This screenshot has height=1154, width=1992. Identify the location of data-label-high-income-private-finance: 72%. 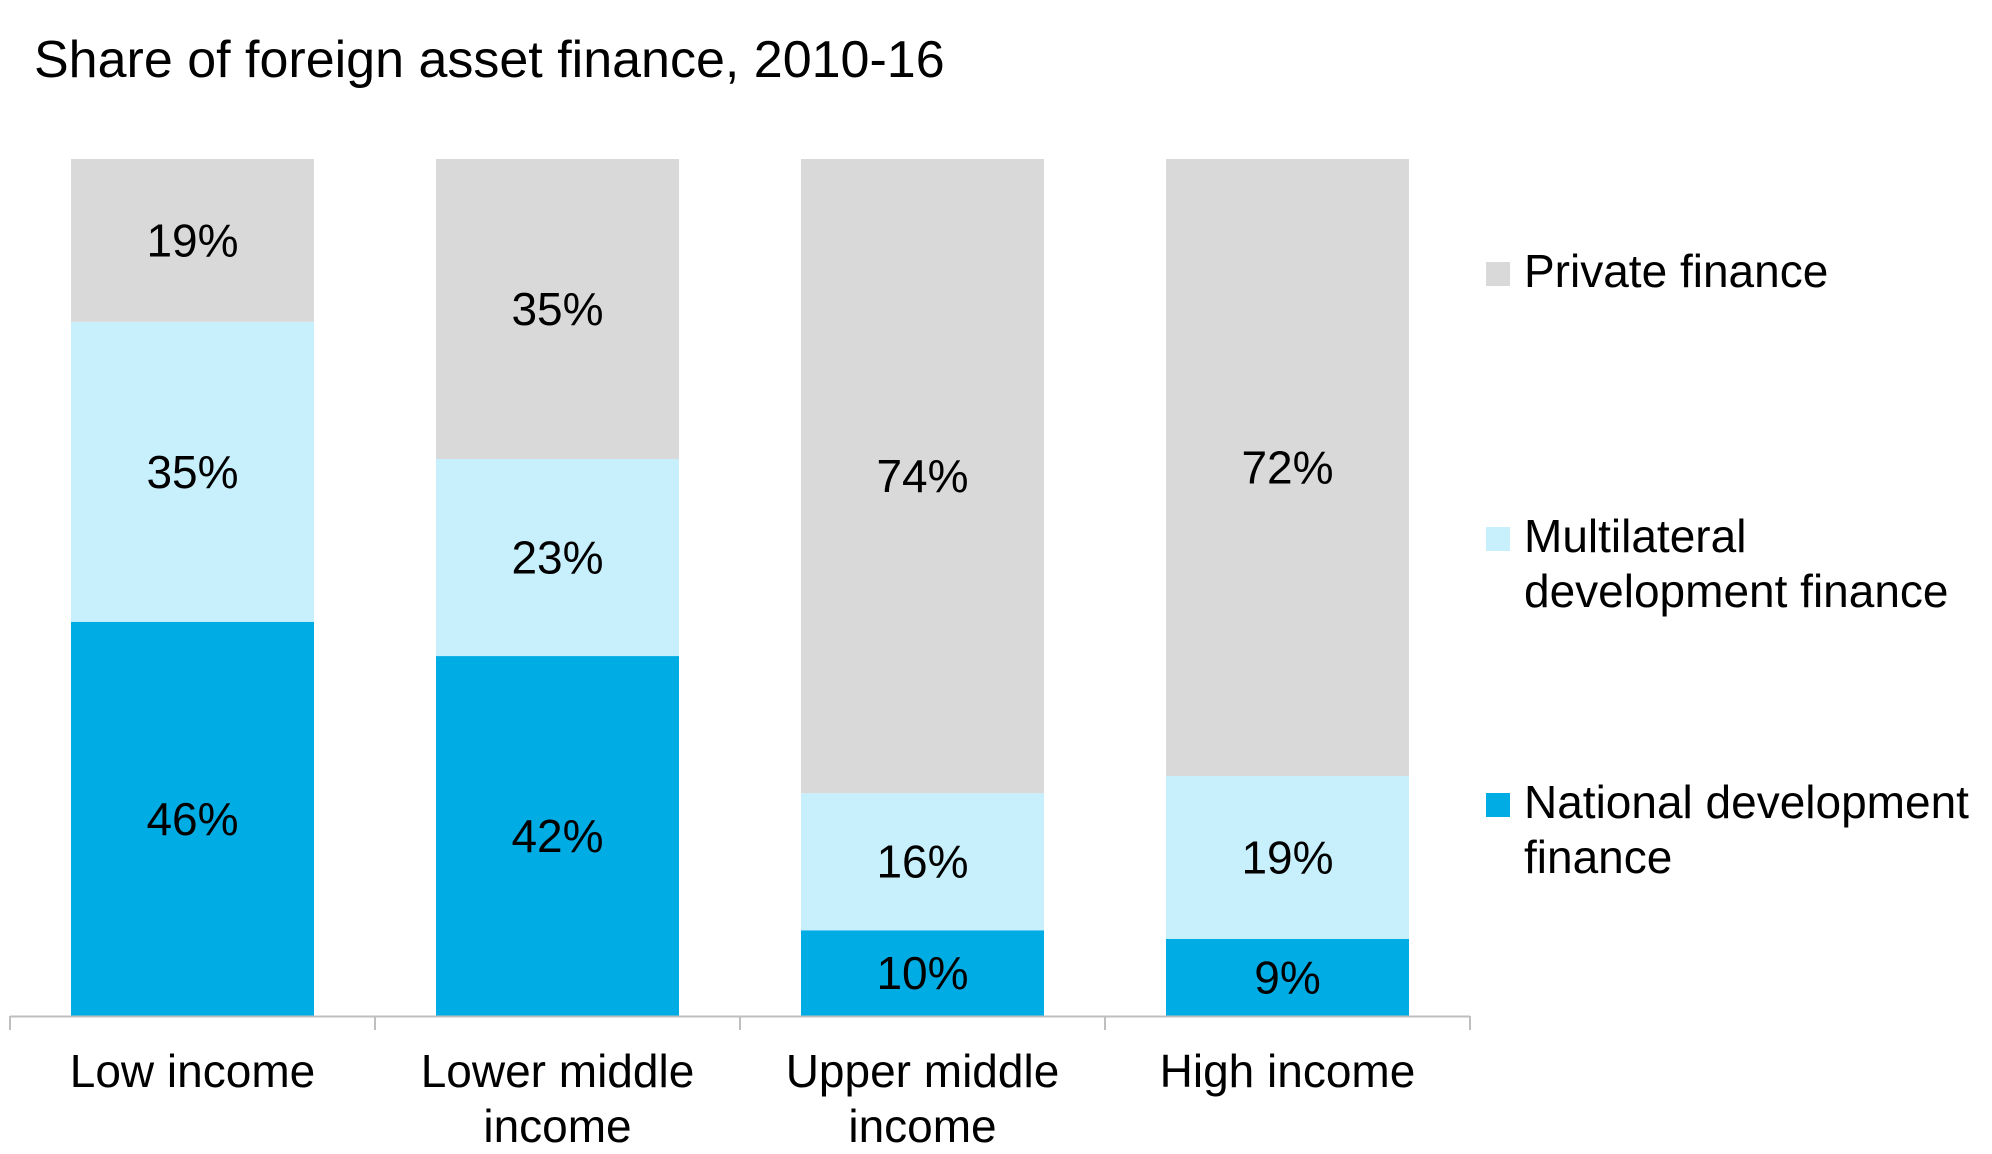
(1287, 468).